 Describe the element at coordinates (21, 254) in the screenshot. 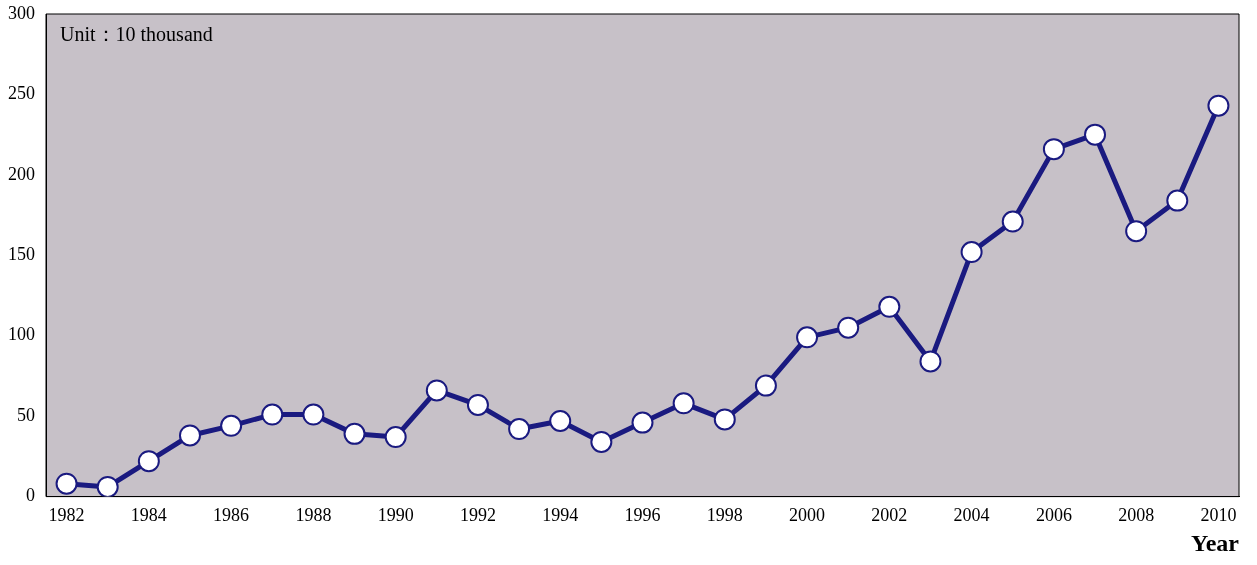

I see `y-tick-label: 150` at that location.